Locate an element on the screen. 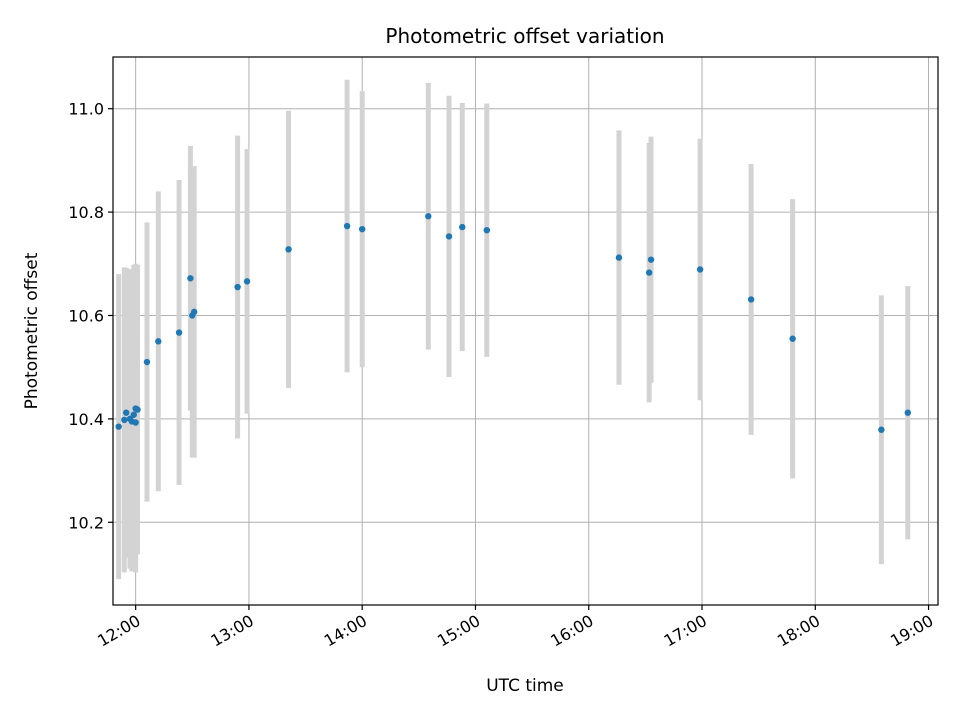 The height and width of the screenshot is (720, 960). y-tick-label: 11.0 is located at coordinates (86, 109).